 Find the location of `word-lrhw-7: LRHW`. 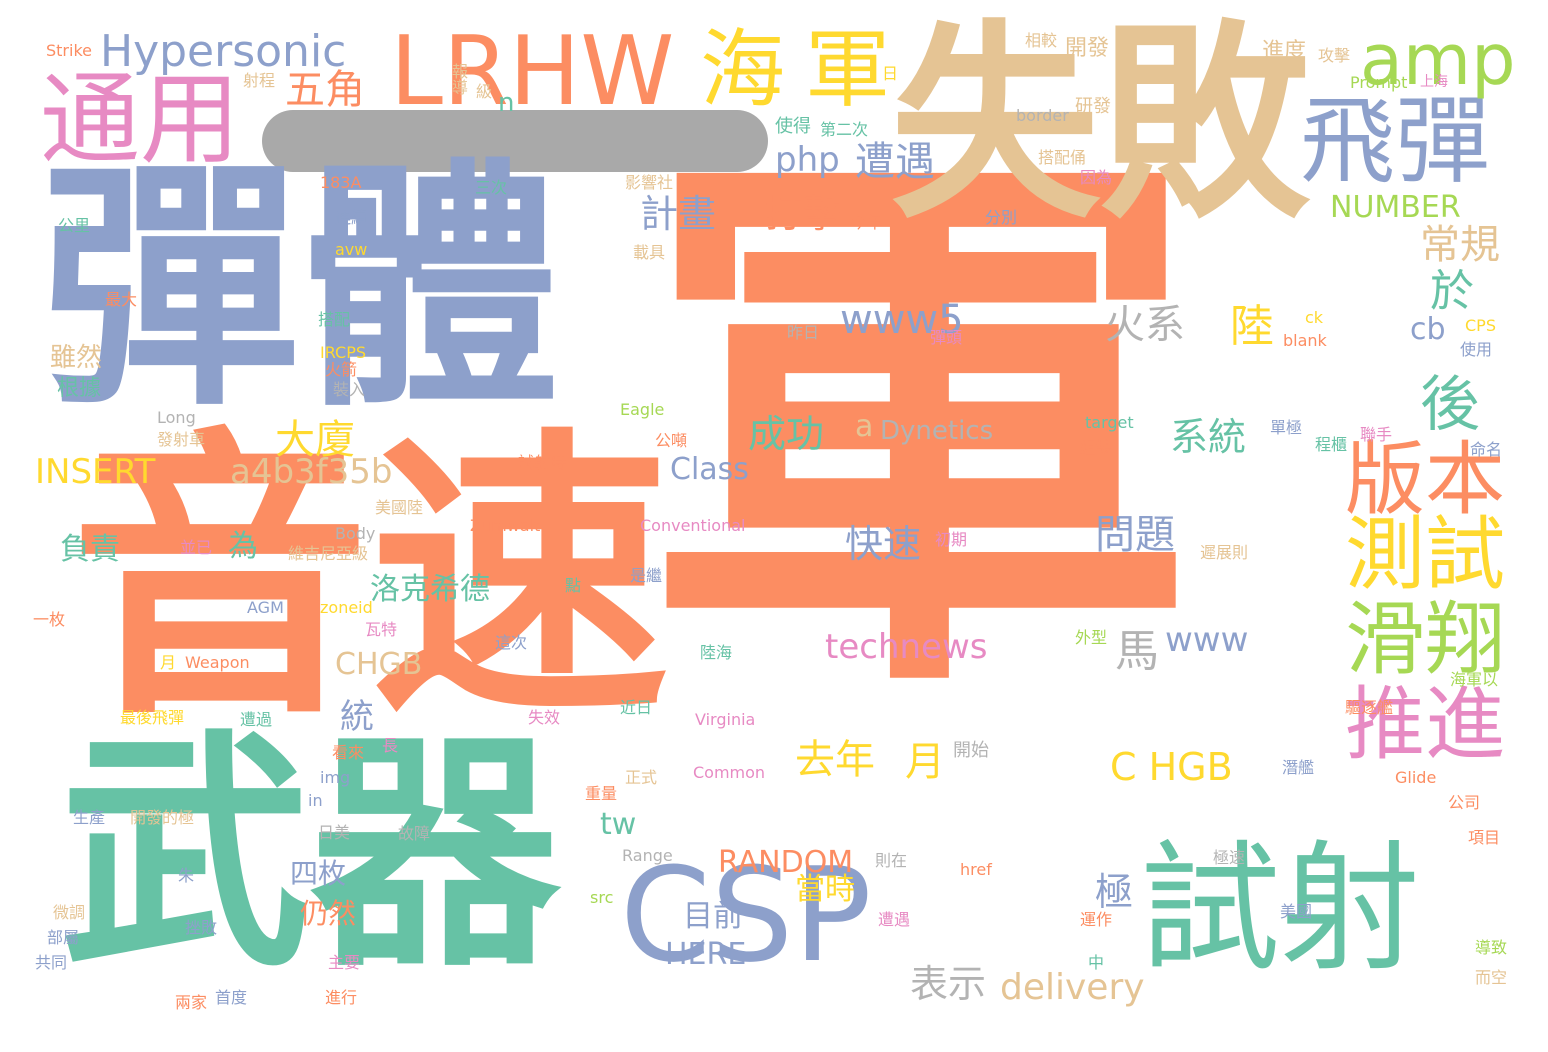

word-lrhw-7: LRHW is located at coordinates (532, 72).